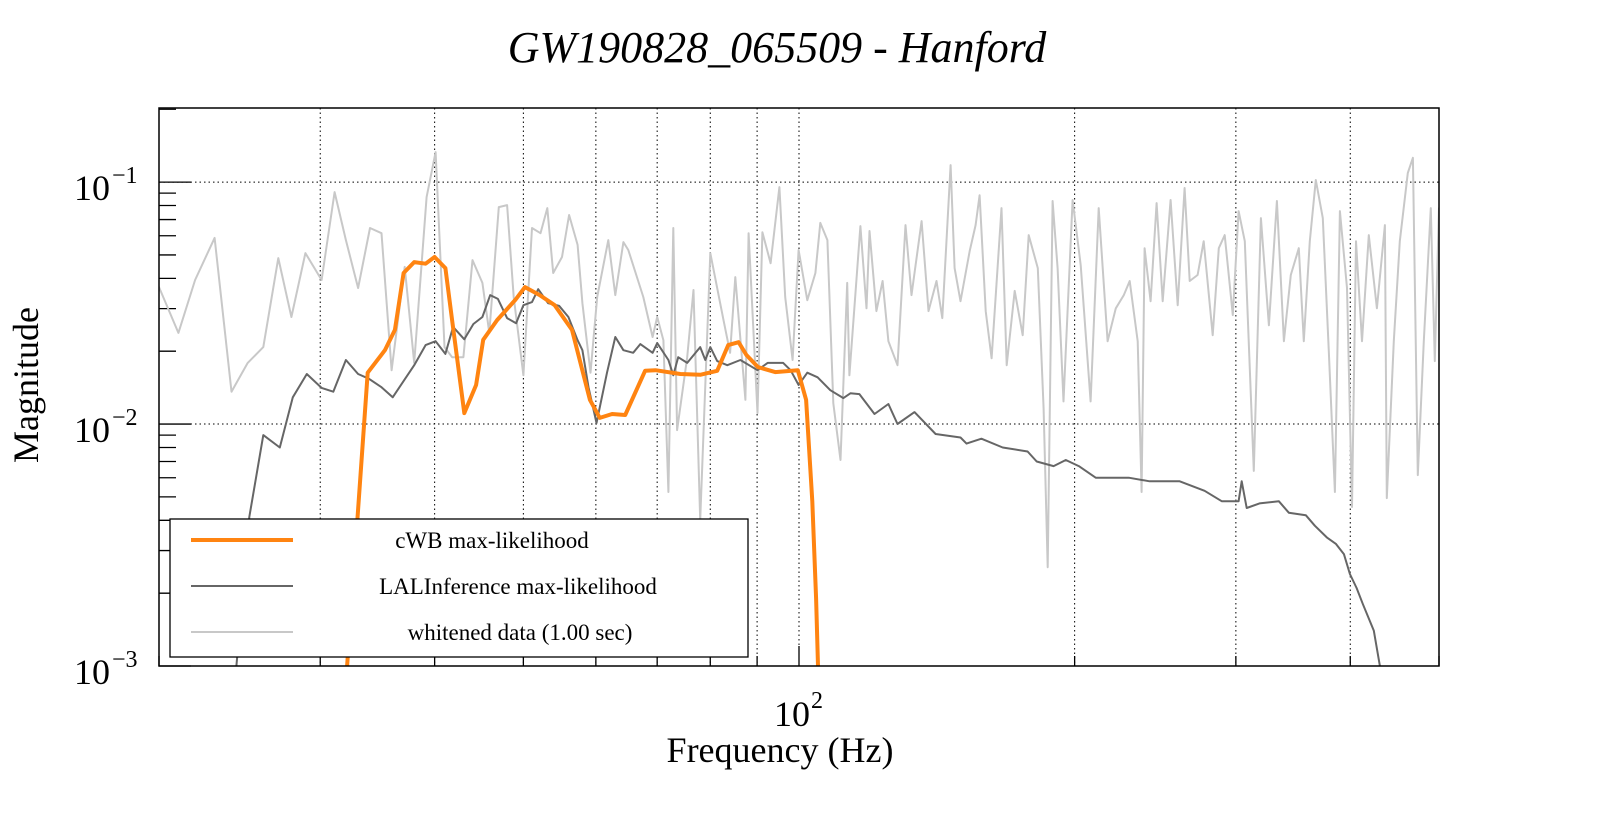 Image resolution: width=1599 pixels, height=813 pixels. What do you see at coordinates (520, 632) in the screenshot?
I see `legend-label-whitened: whitened data (1.00 sec)` at bounding box center [520, 632].